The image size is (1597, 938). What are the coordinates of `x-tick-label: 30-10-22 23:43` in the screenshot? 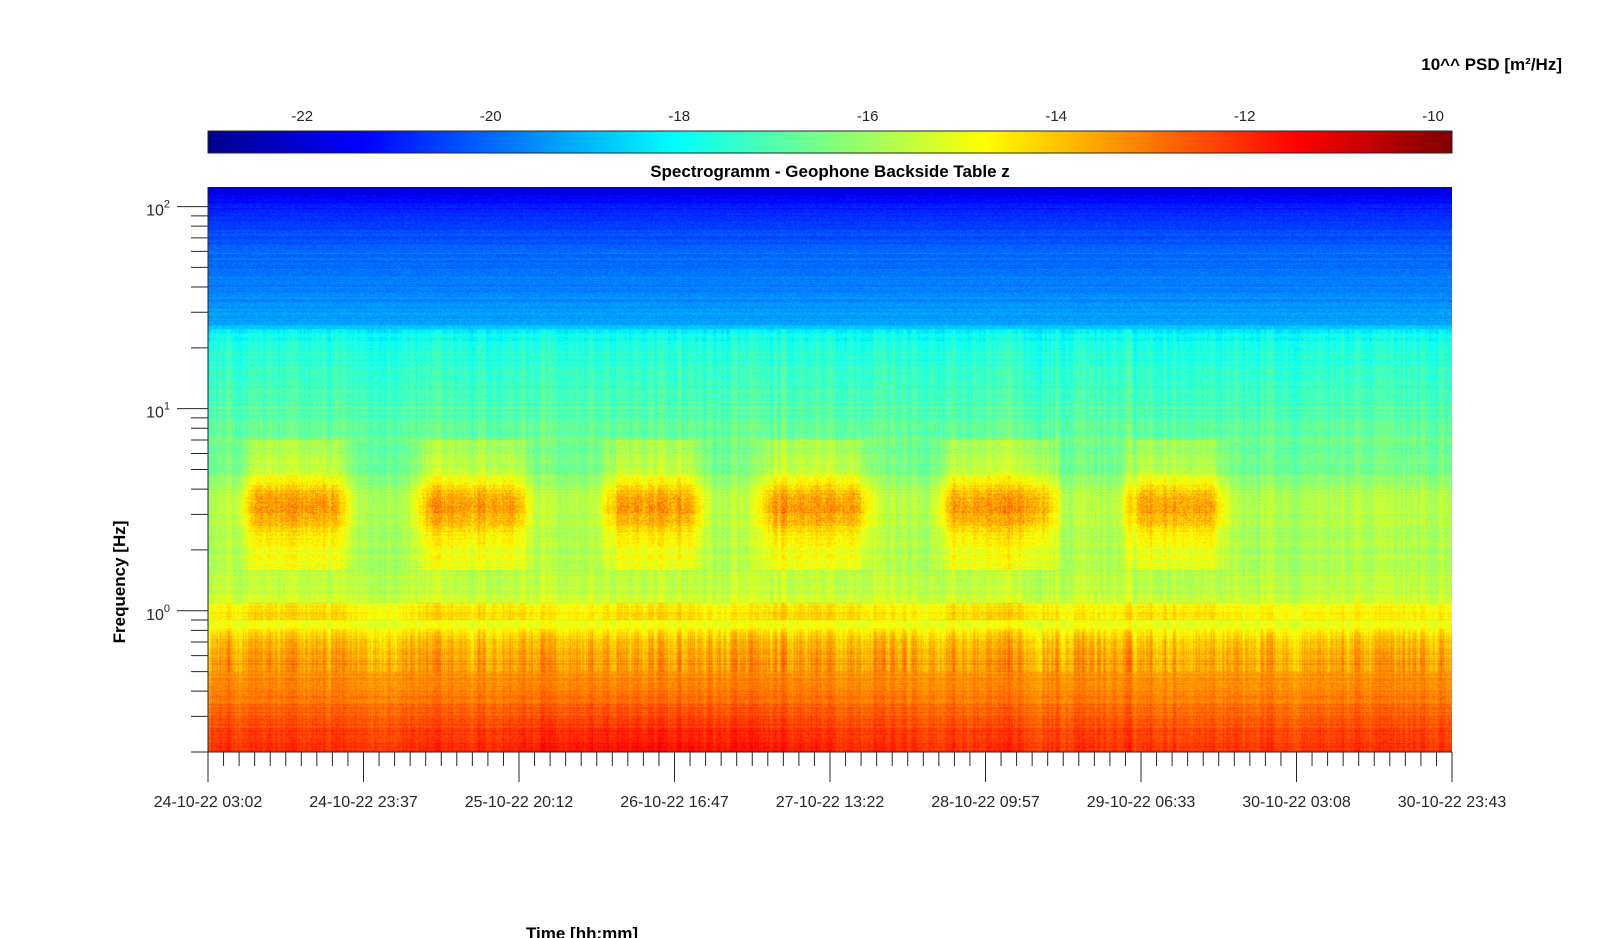 It's located at (1452, 802).